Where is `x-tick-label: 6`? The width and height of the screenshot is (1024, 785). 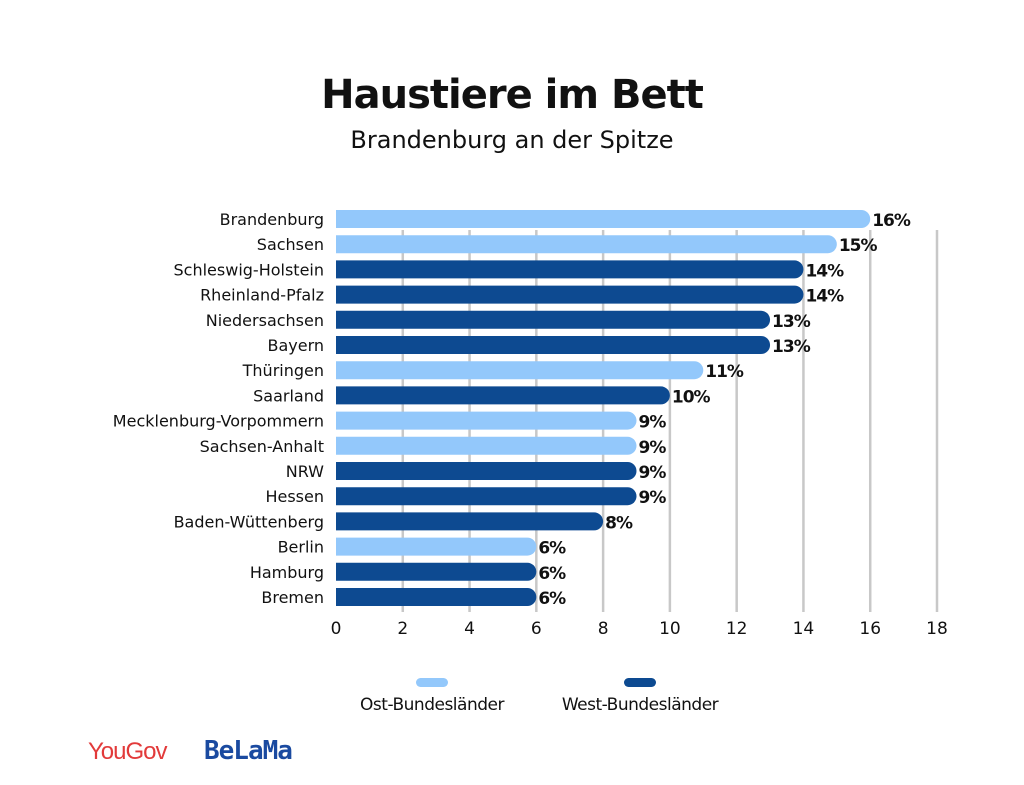 x-tick-label: 6 is located at coordinates (536, 629).